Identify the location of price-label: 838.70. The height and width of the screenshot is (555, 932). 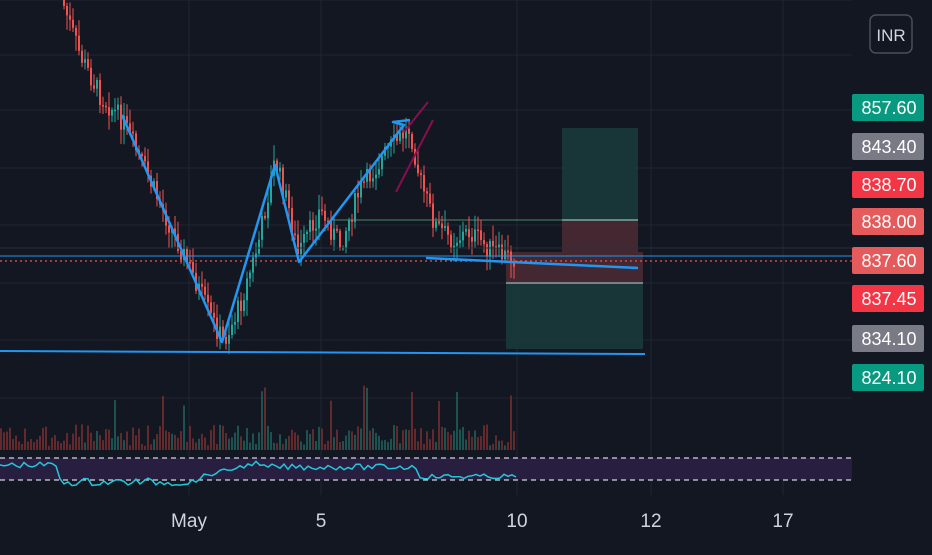
(888, 185).